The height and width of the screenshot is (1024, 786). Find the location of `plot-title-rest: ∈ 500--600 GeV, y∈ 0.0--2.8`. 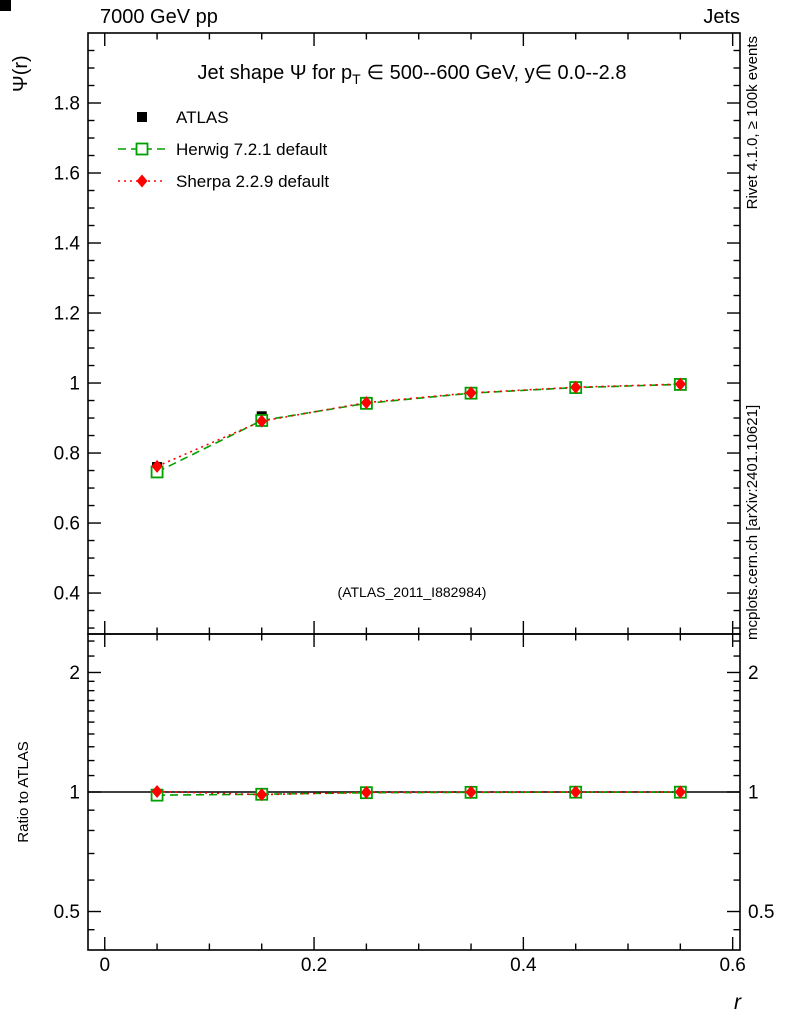

plot-title-rest: ∈ 500--600 GeV, y∈ 0.0--2.8 is located at coordinates (497, 73).